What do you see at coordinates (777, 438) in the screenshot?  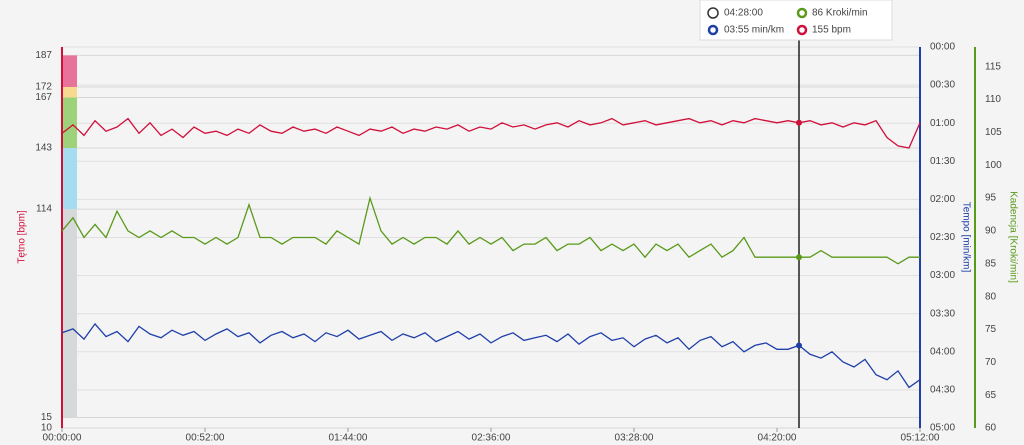 I see `x-tick-label: 04:20:00` at bounding box center [777, 438].